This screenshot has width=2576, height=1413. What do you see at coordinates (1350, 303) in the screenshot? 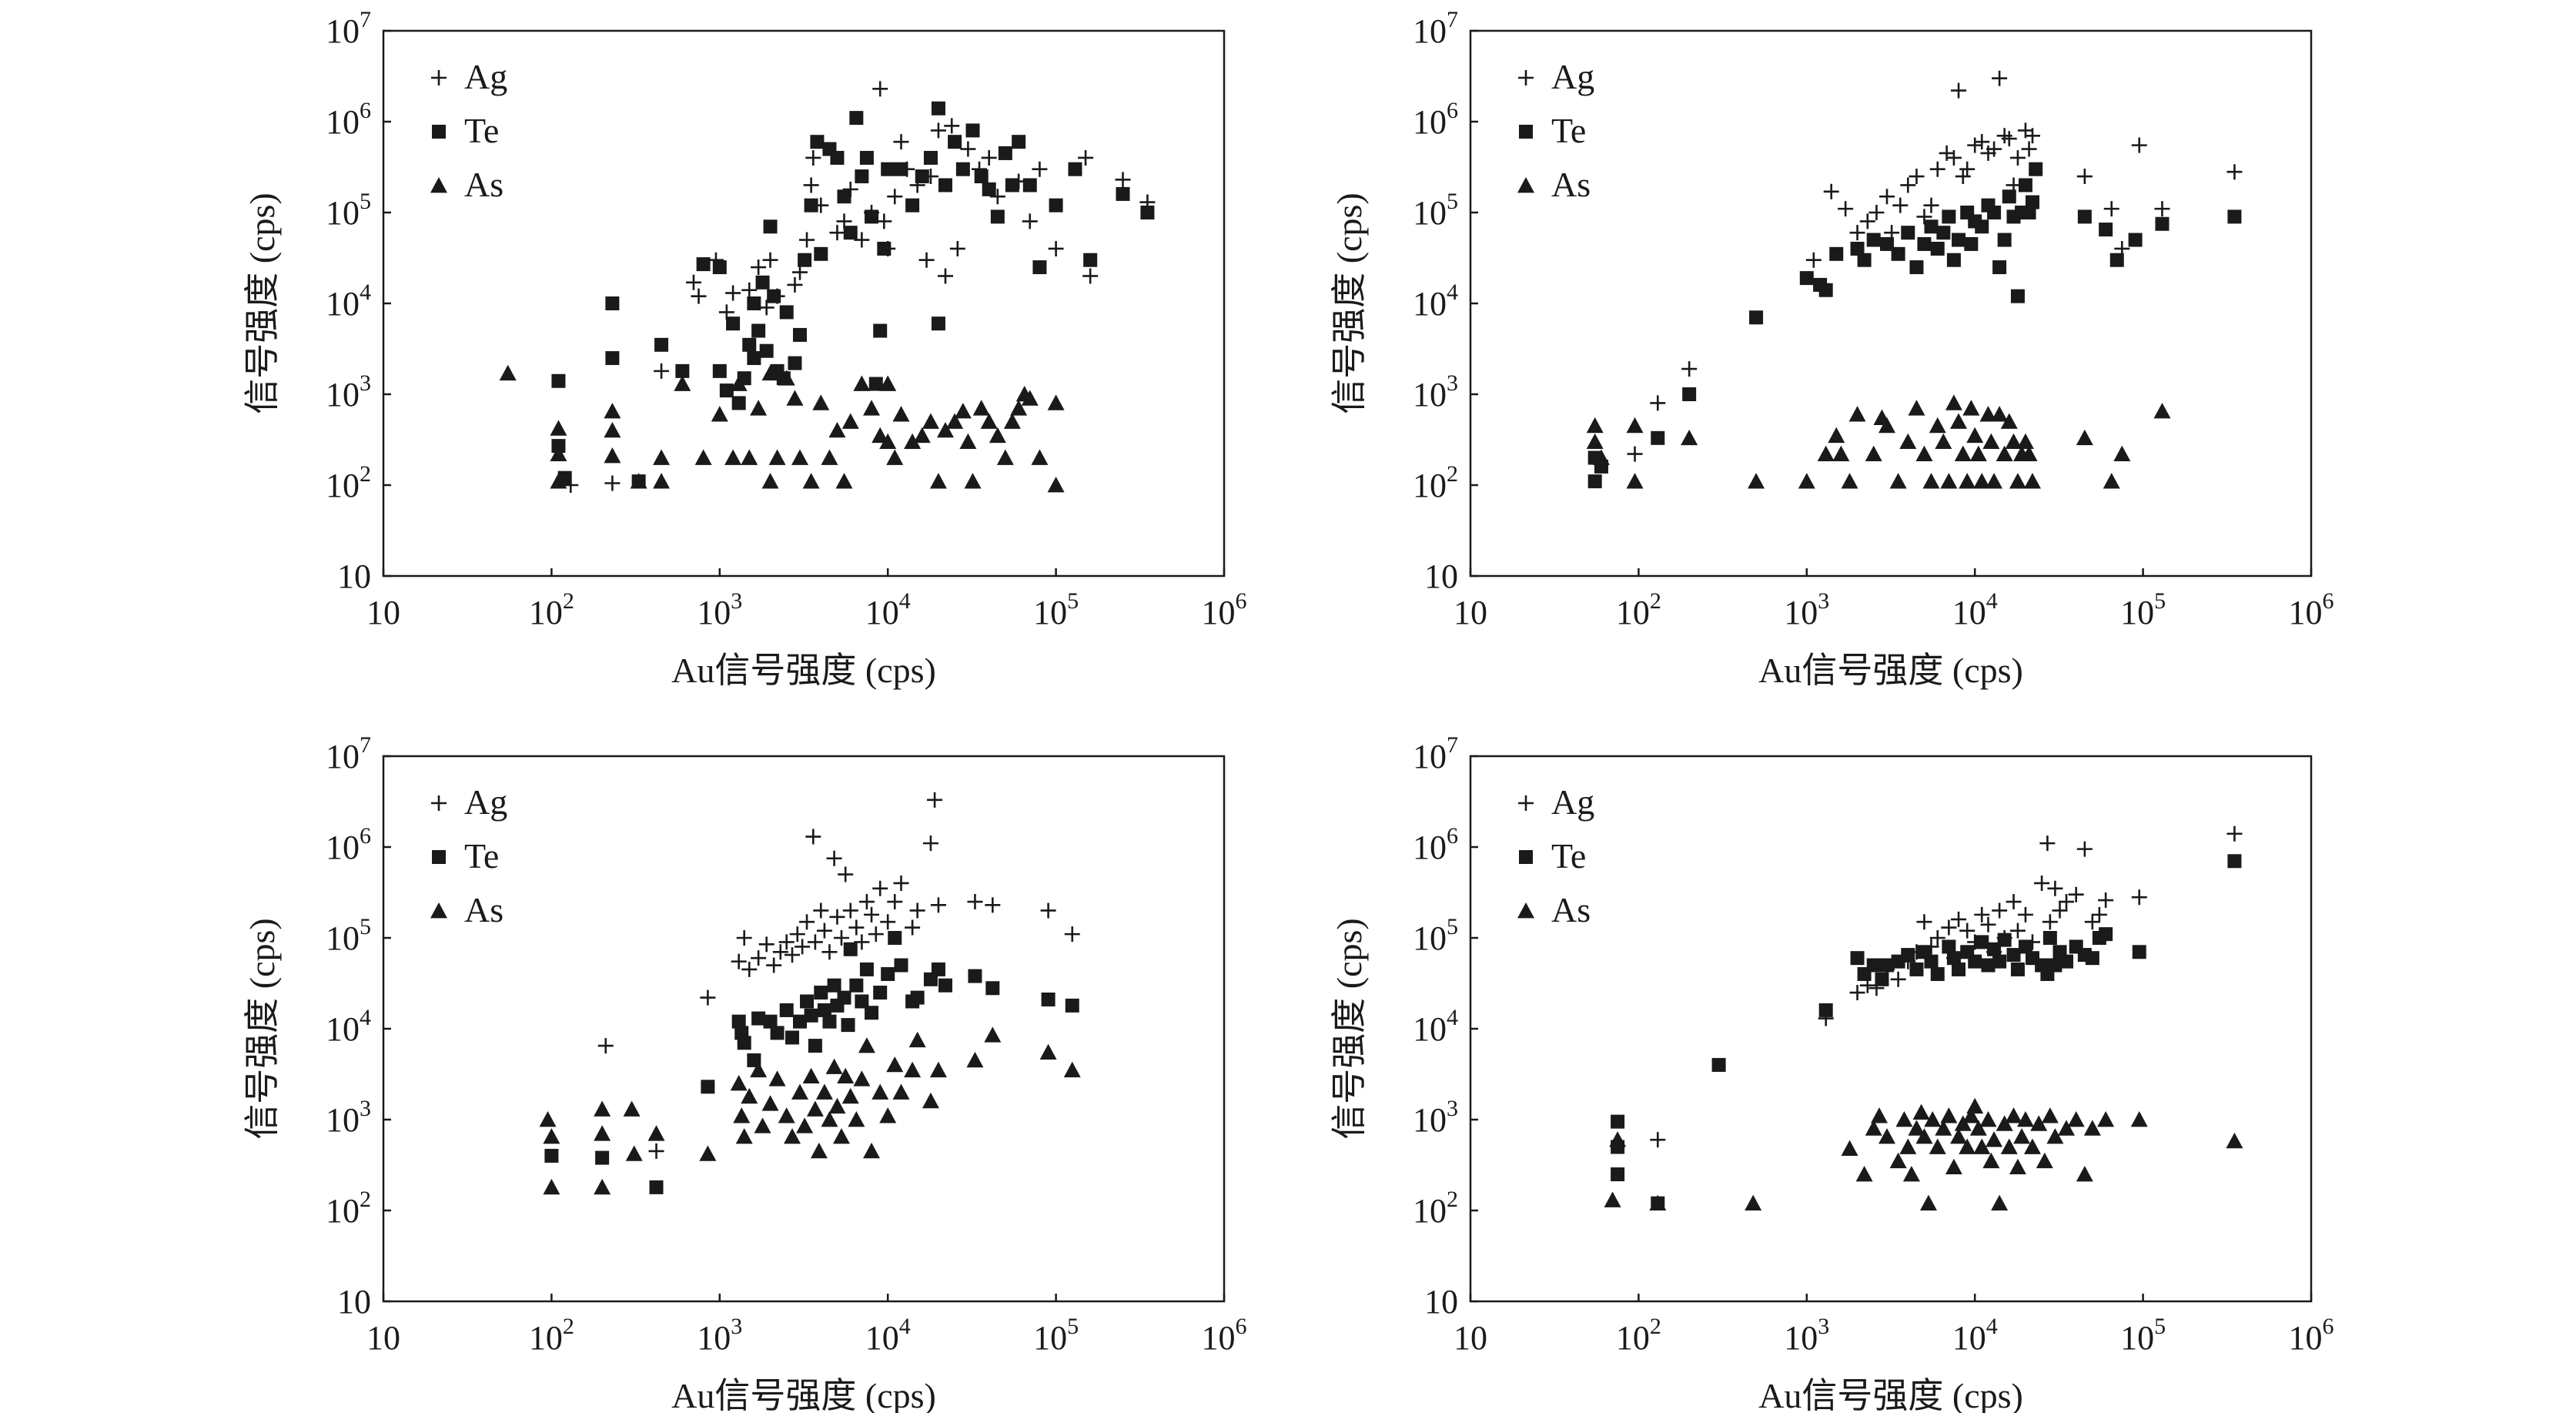
I see `y-axis-title: 信号强度 (cps)` at bounding box center [1350, 303].